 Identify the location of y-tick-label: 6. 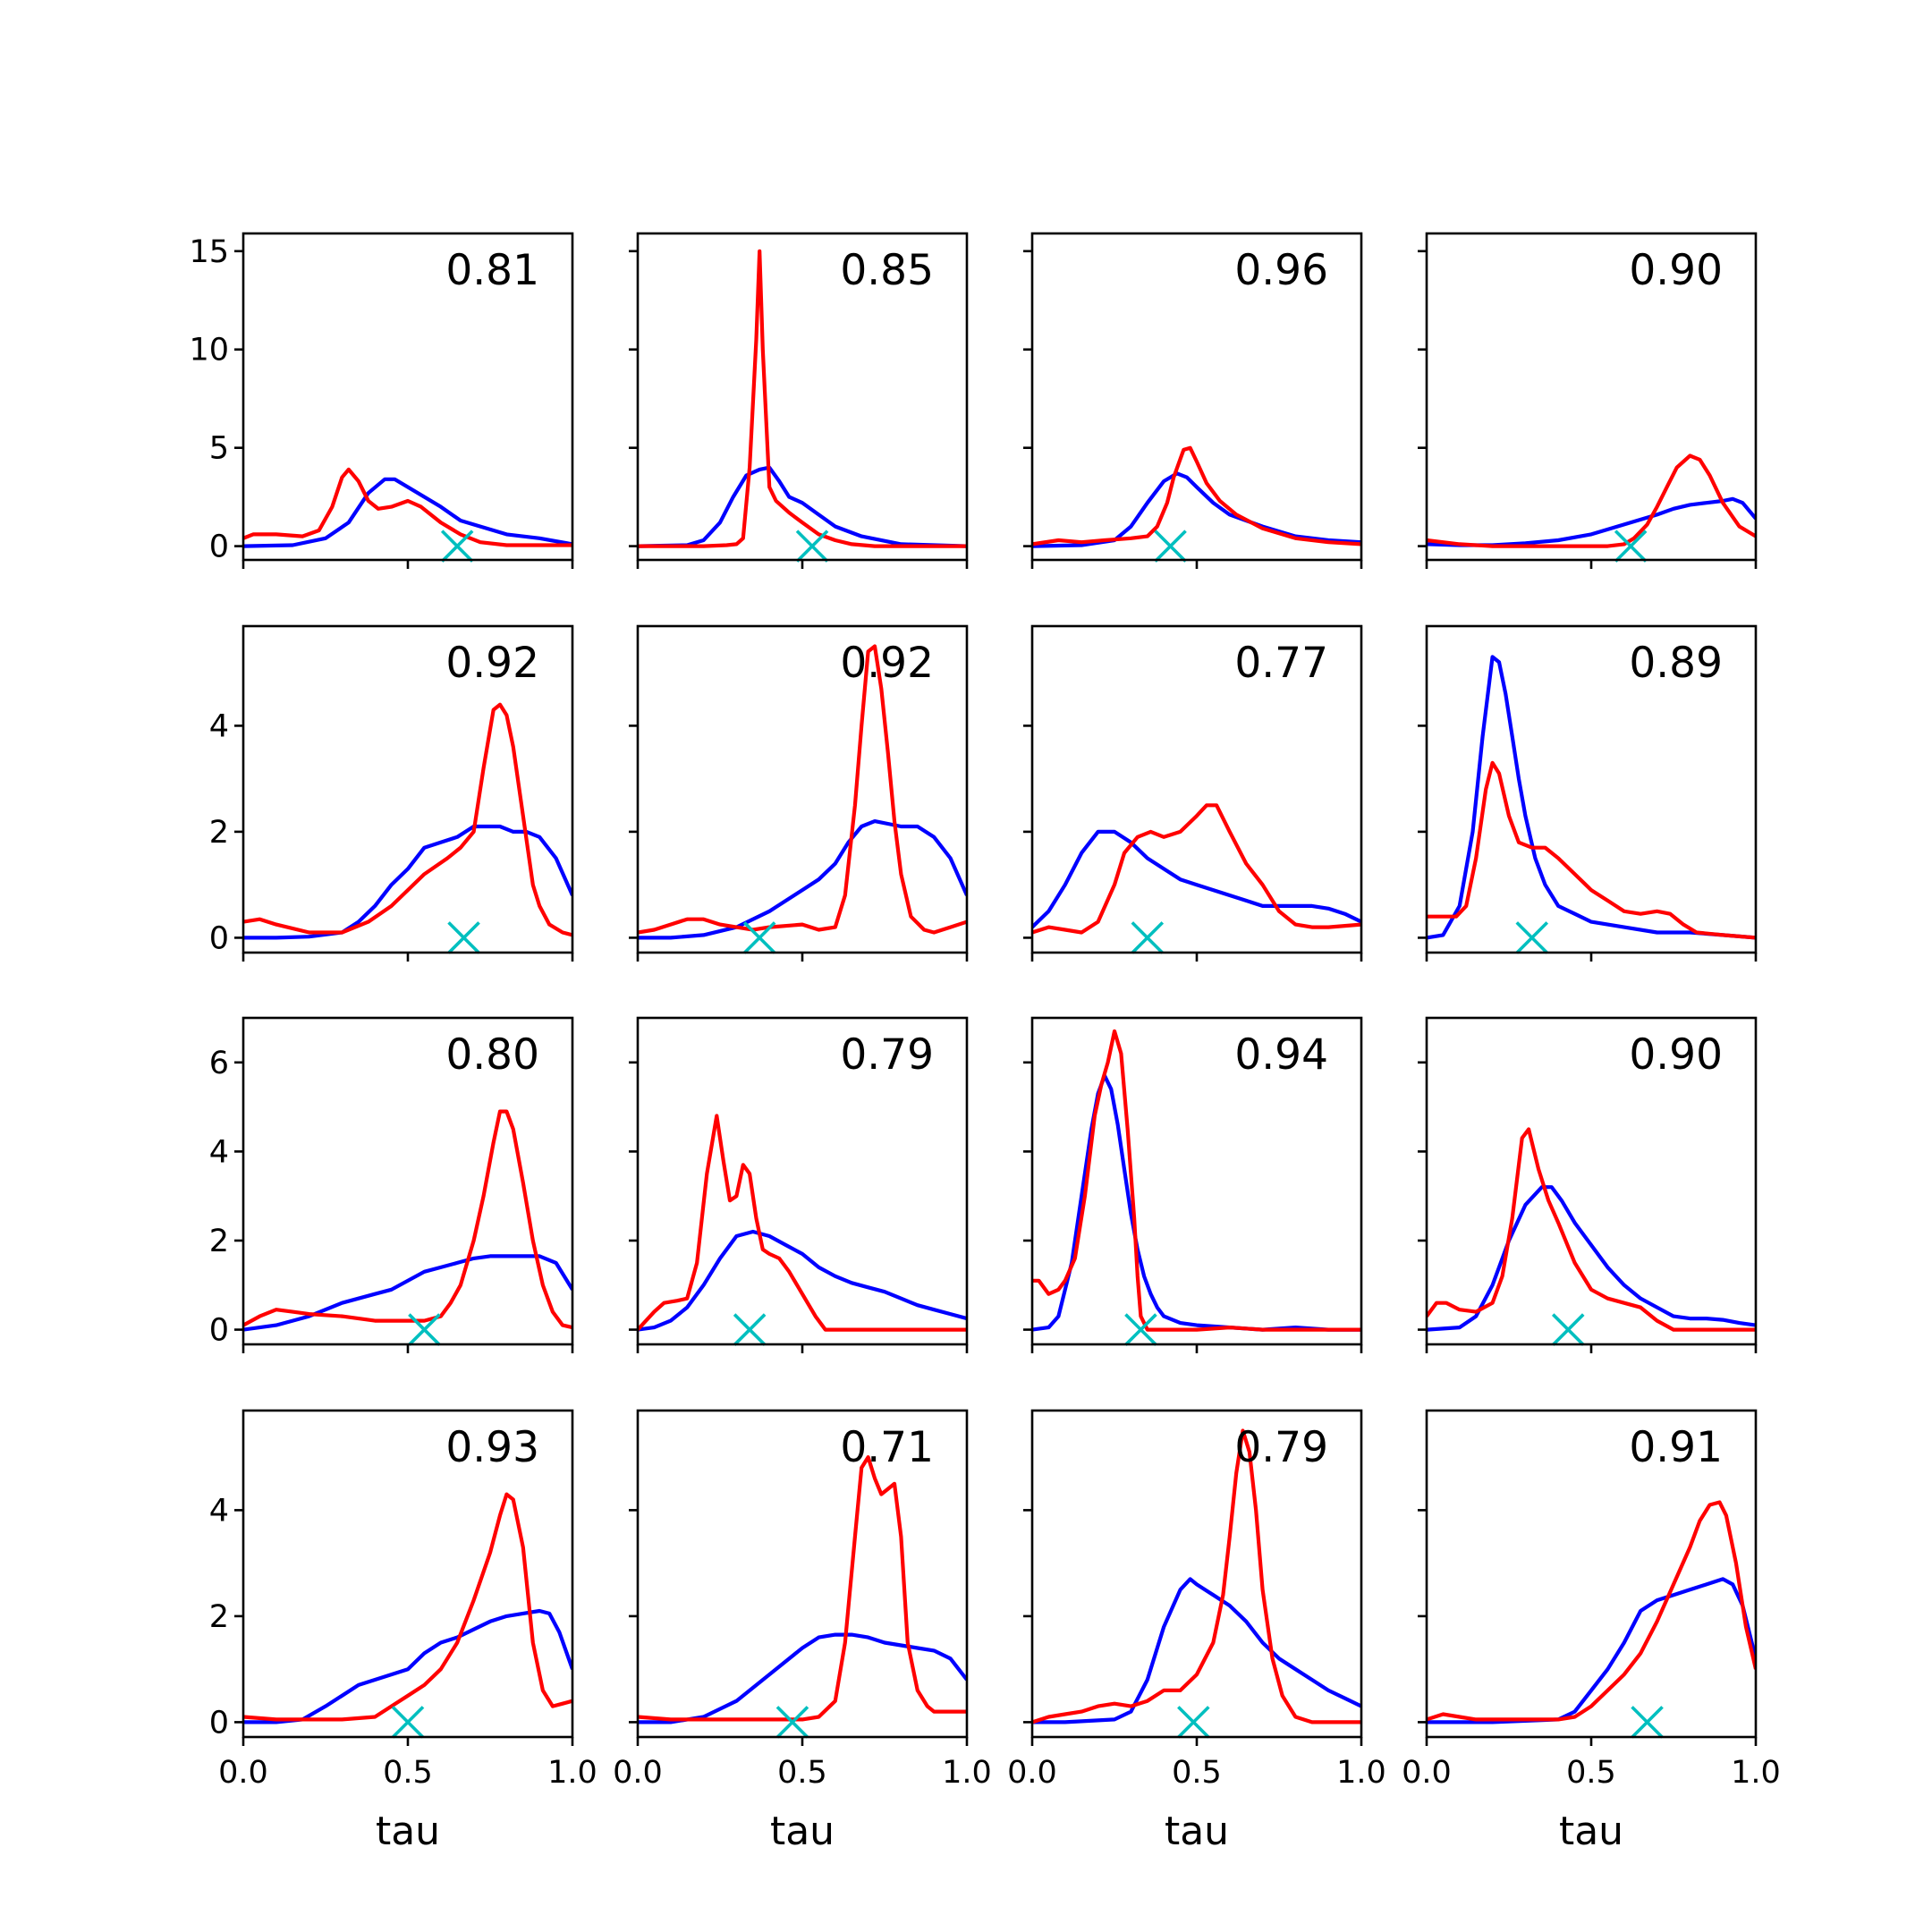
(219, 1063).